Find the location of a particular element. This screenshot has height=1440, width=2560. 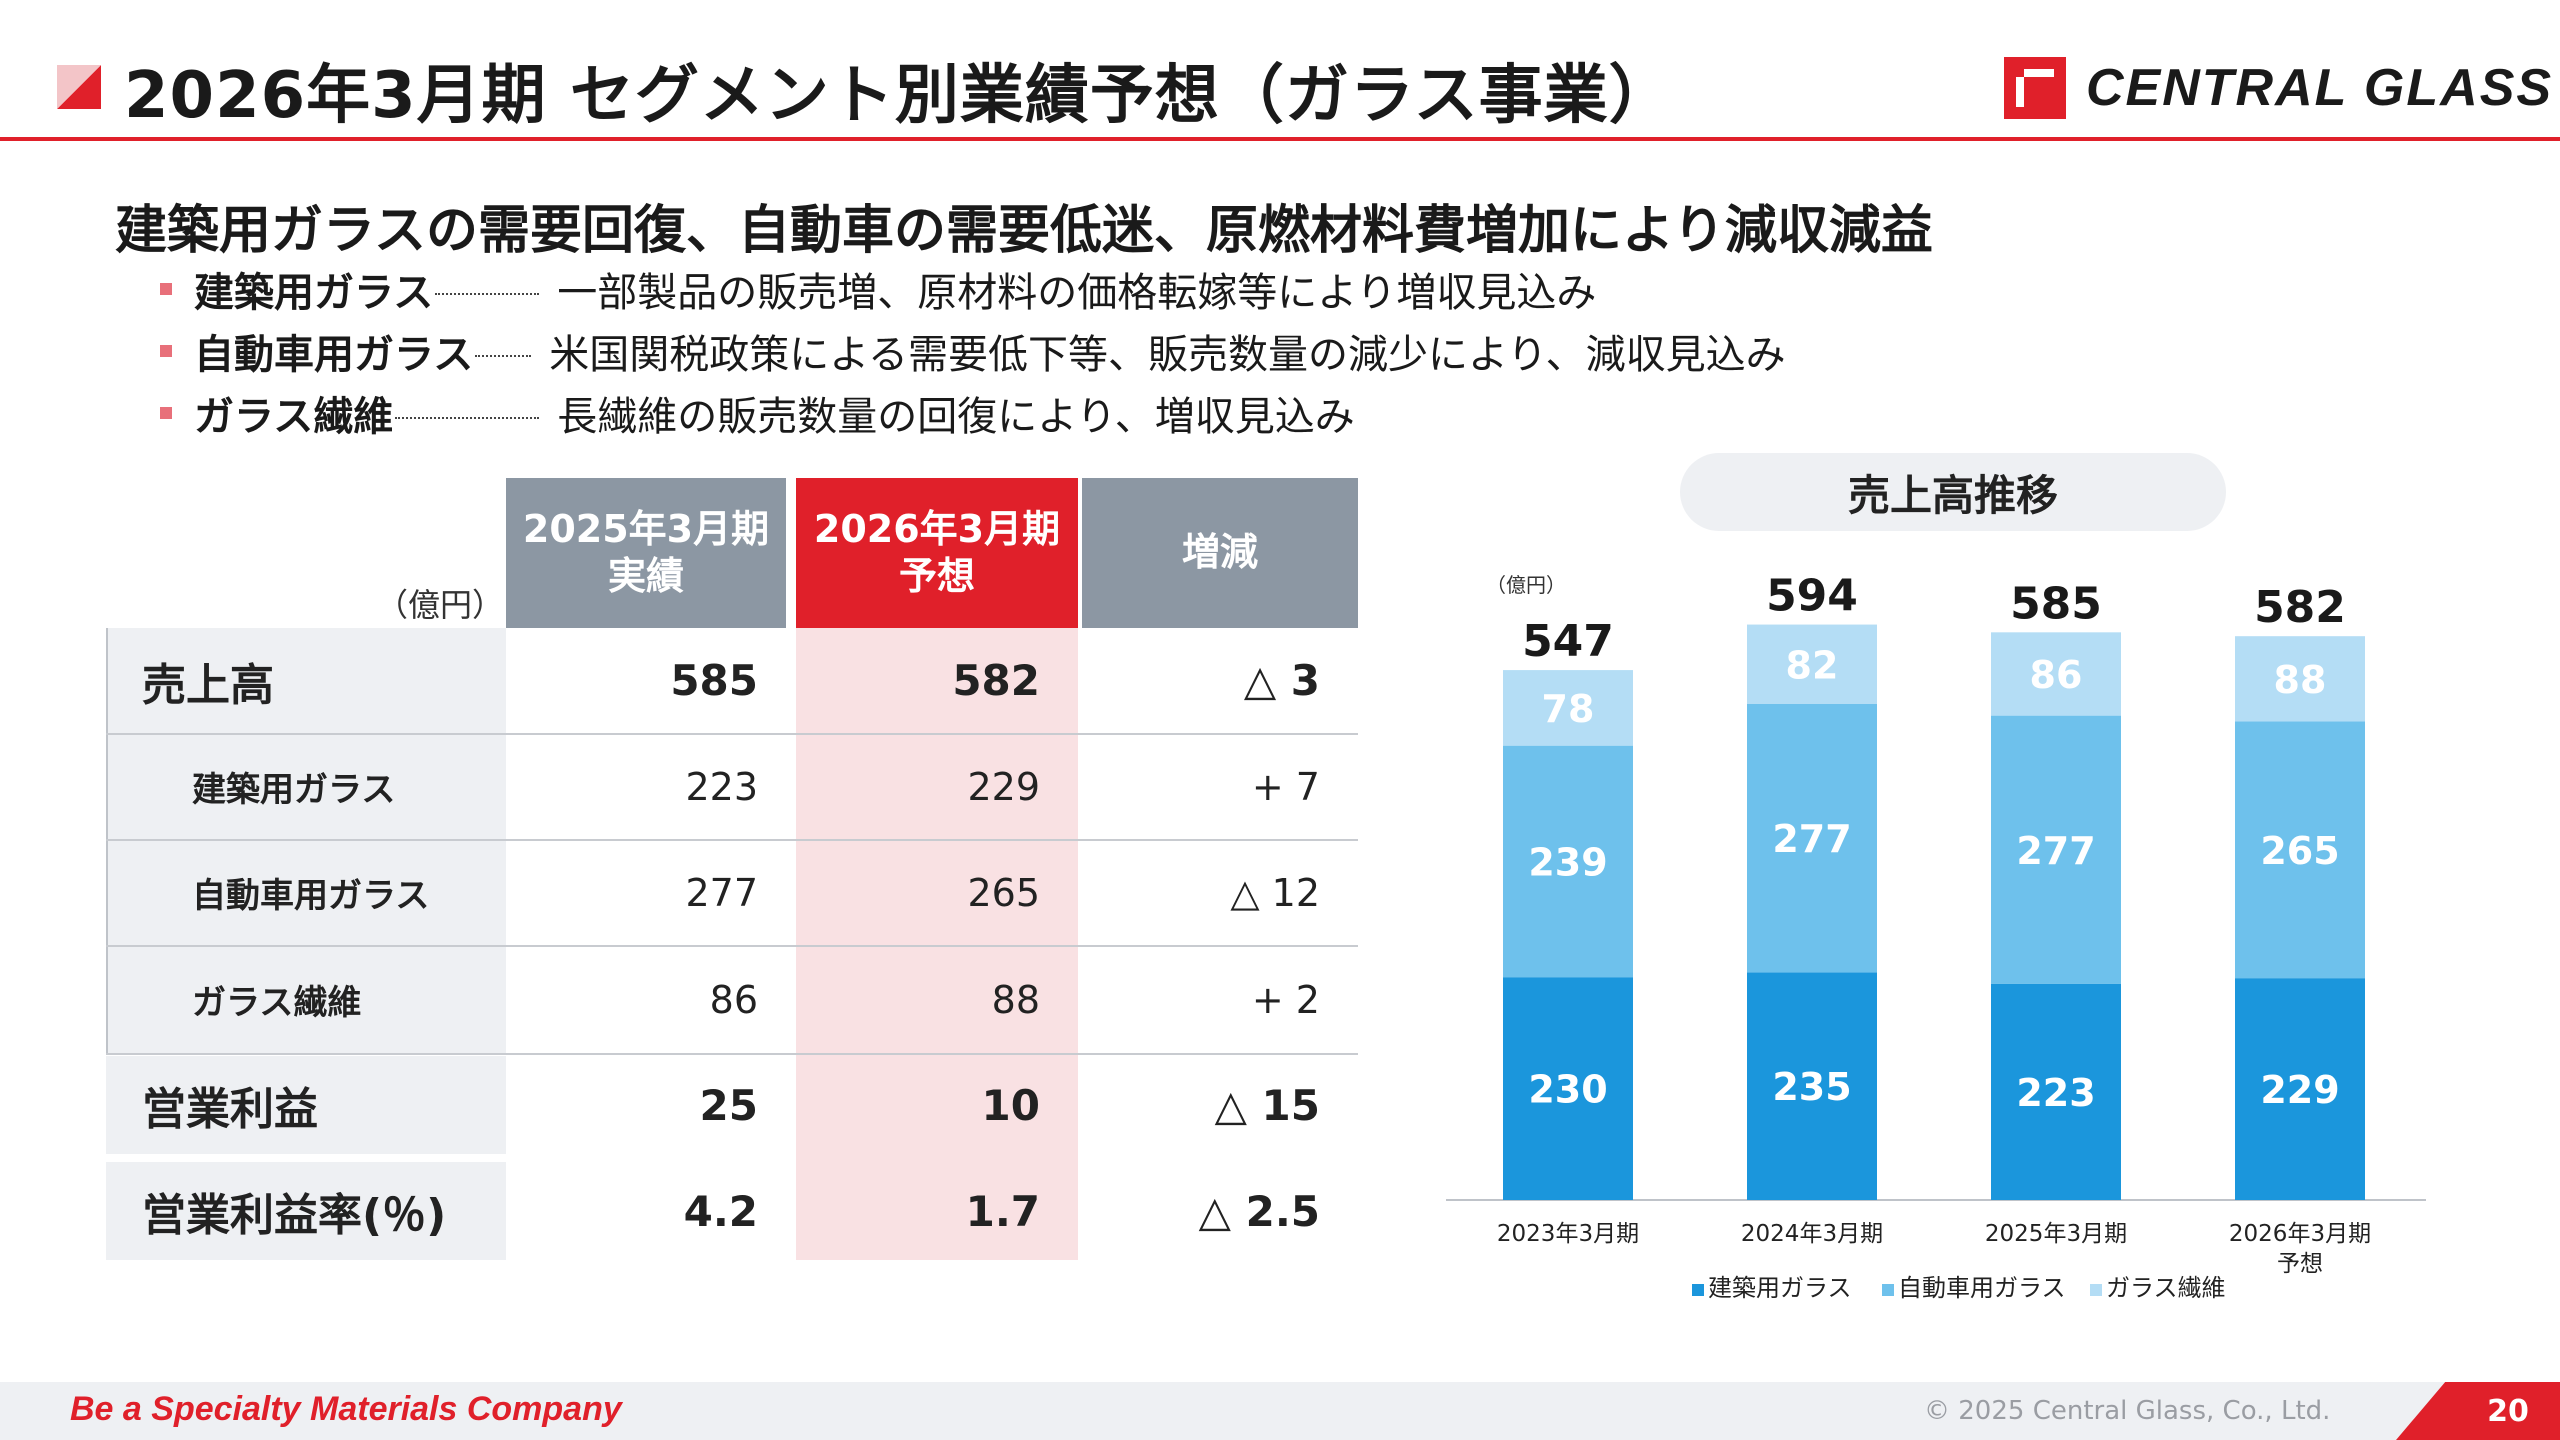

header-line1: 増減 is located at coordinates (1219, 552).